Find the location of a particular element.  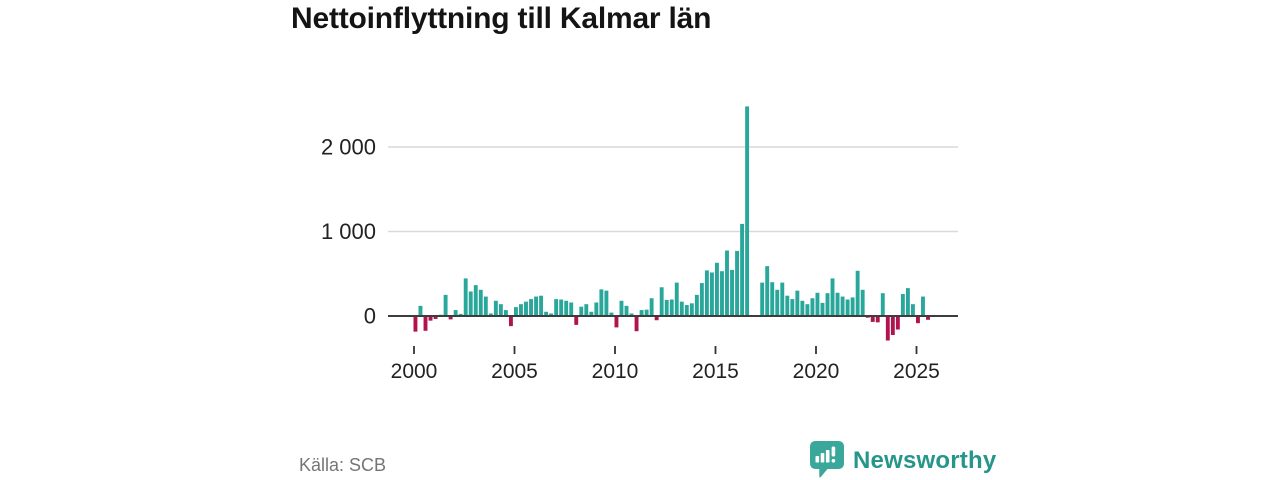

newsworthy-logo: Newsworthy is located at coordinates (903, 460).